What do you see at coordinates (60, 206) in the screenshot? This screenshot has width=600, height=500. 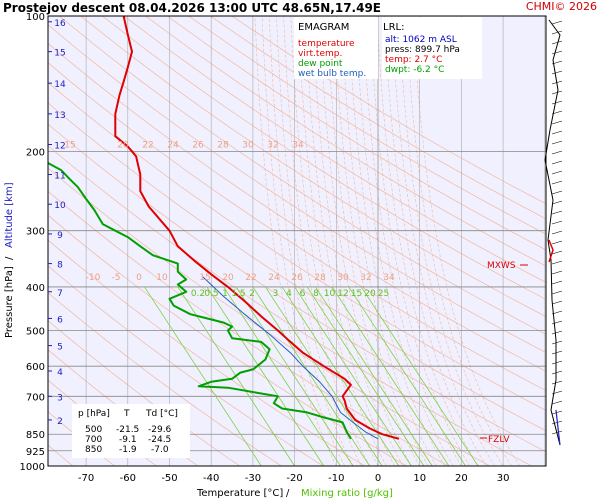 I see `altitude-tick-label: 10` at bounding box center [60, 206].